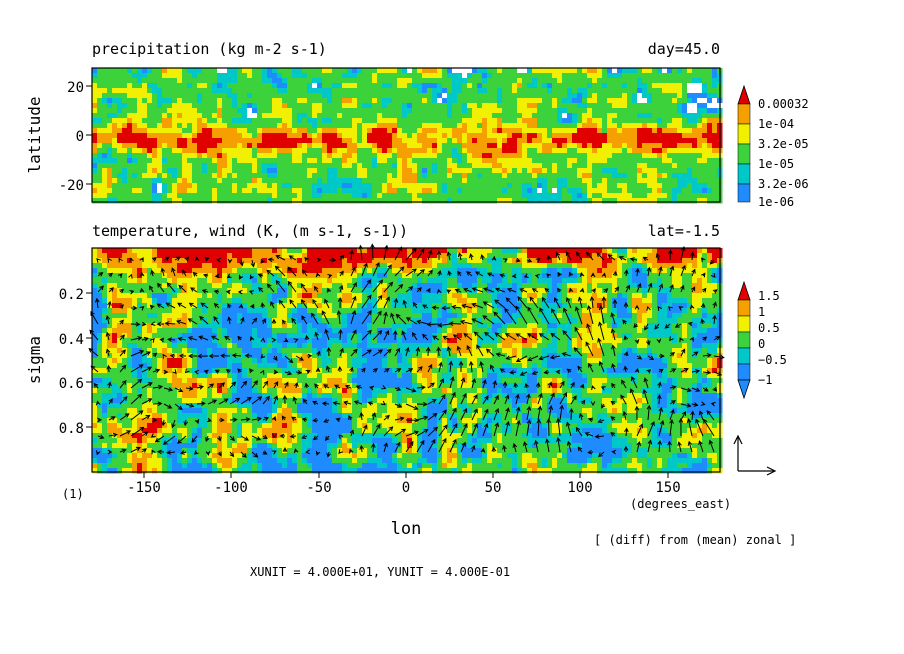 This screenshot has height=654, width=904. Describe the element at coordinates (684, 231) in the screenshot. I see `temp-lat-label: lat=-1.5` at that location.